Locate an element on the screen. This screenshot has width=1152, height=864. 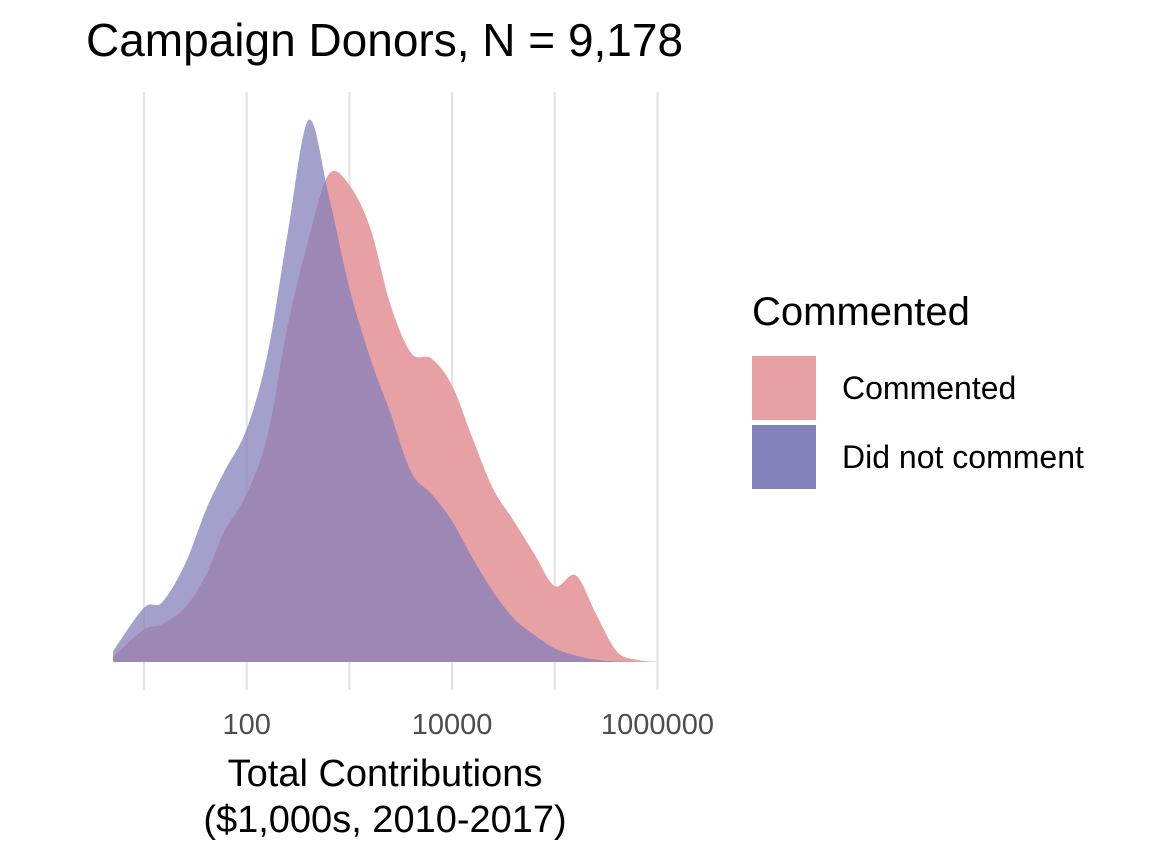
legend: Commented Commented Did not comment is located at coordinates (918, 391).